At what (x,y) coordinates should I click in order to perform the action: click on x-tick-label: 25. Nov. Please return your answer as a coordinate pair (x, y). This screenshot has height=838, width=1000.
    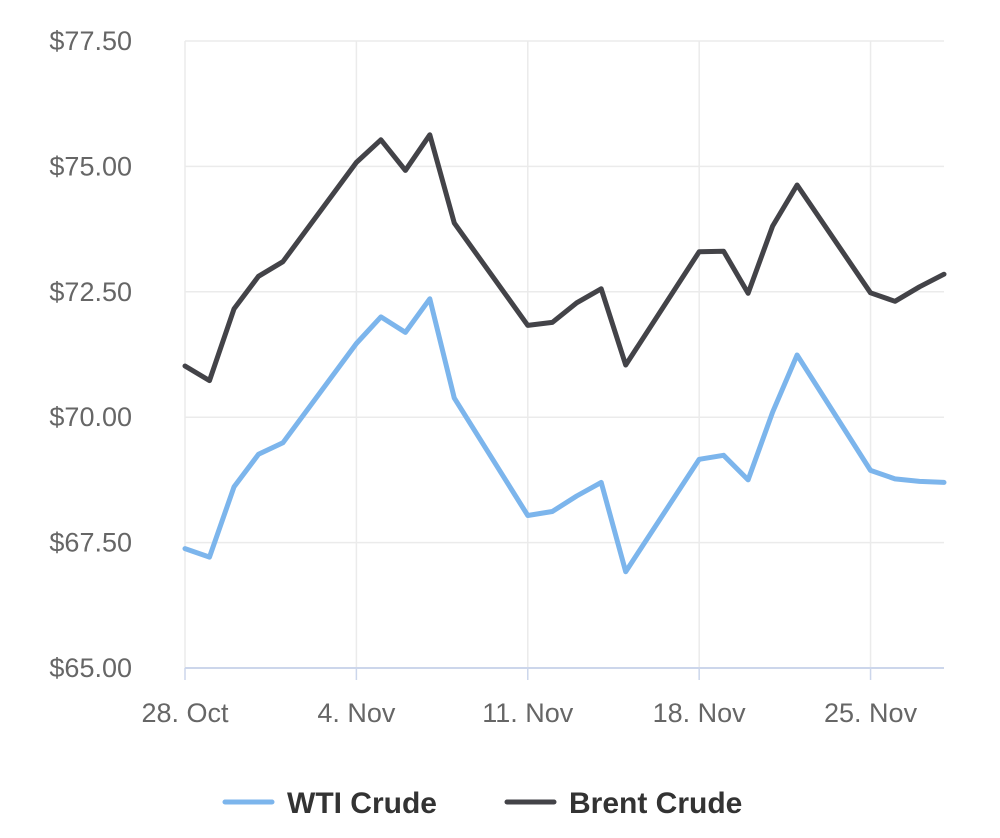
    Looking at the image, I should click on (871, 713).